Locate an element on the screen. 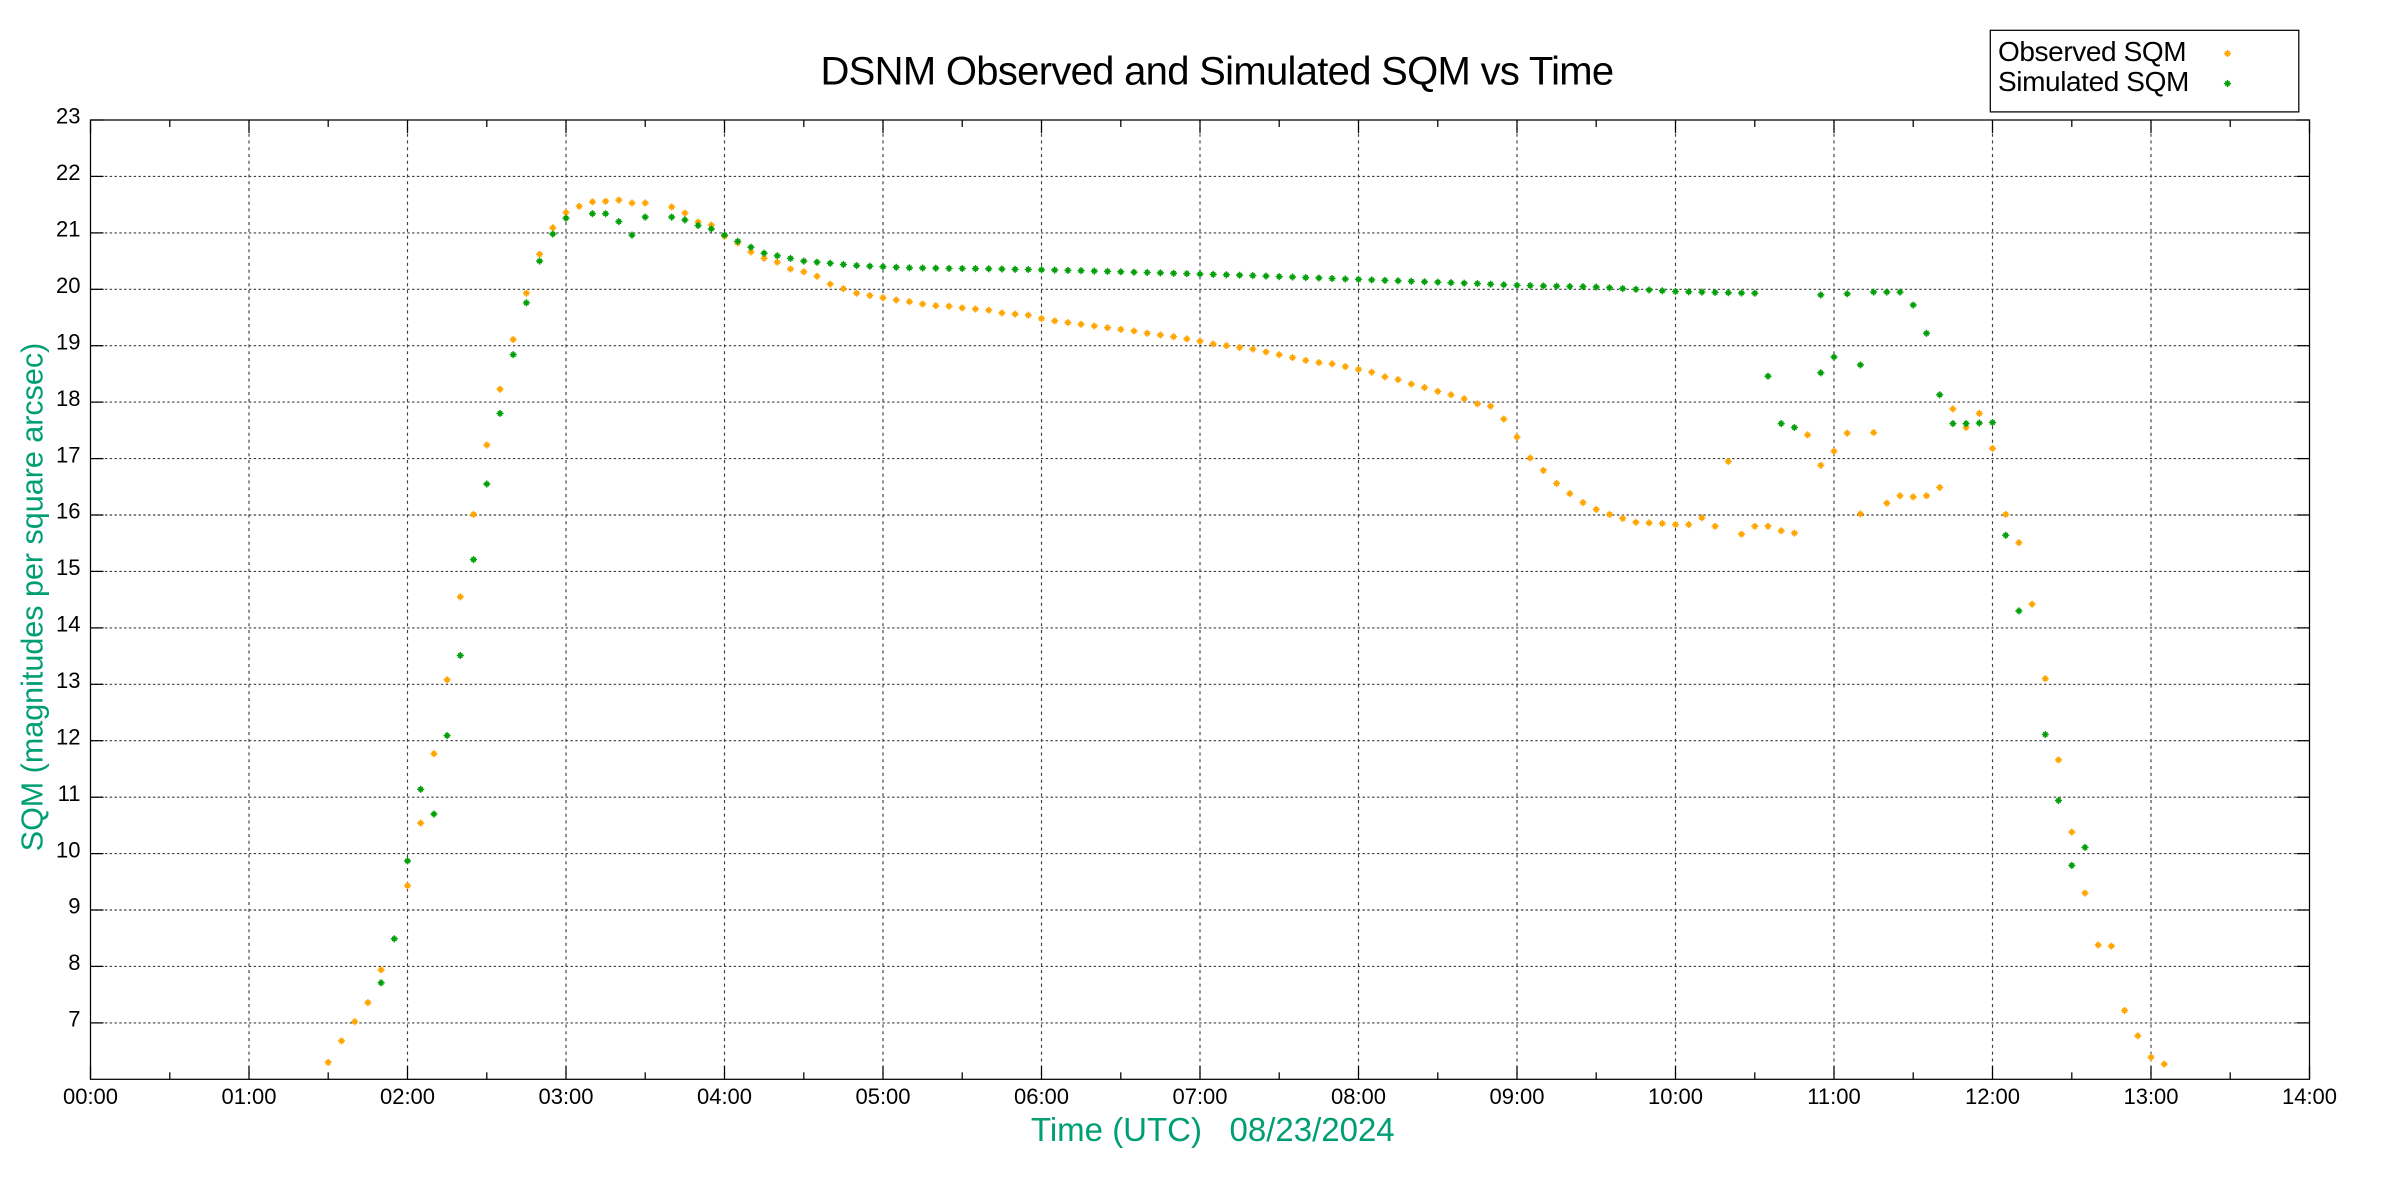 Image resolution: width=2400 pixels, height=1200 pixels. svg-text: Simulated SQM is located at coordinates (2093, 81).